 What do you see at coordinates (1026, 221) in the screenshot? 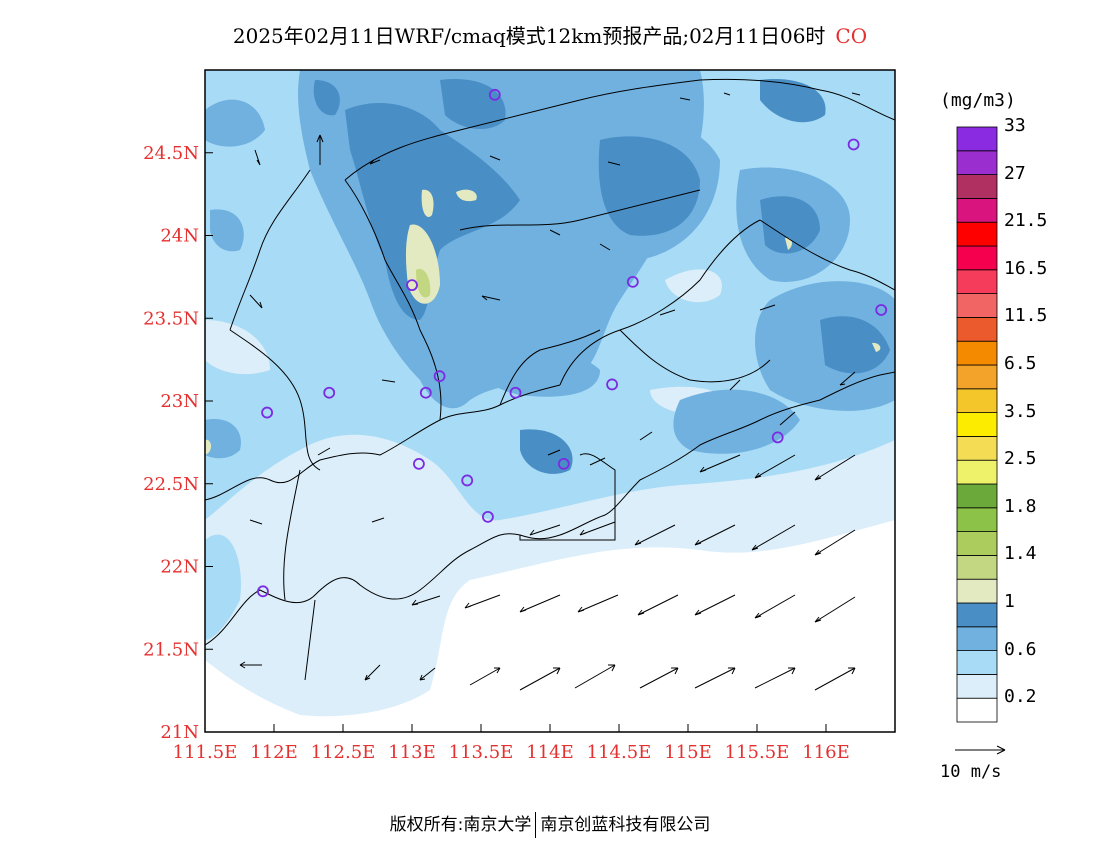
I see `colorbar-label: 21.5` at bounding box center [1026, 221].